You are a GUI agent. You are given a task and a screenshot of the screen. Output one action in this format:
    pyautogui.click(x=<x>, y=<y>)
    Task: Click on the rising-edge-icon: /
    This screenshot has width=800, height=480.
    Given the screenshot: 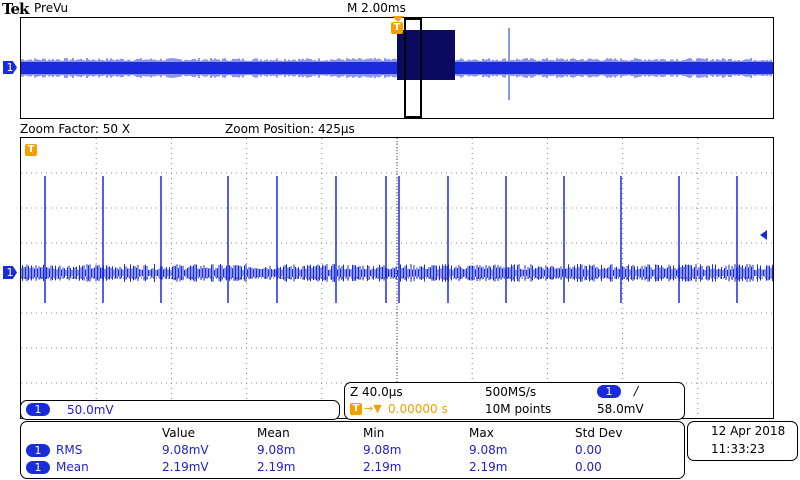 What is the action you would take?
    pyautogui.click(x=636, y=391)
    